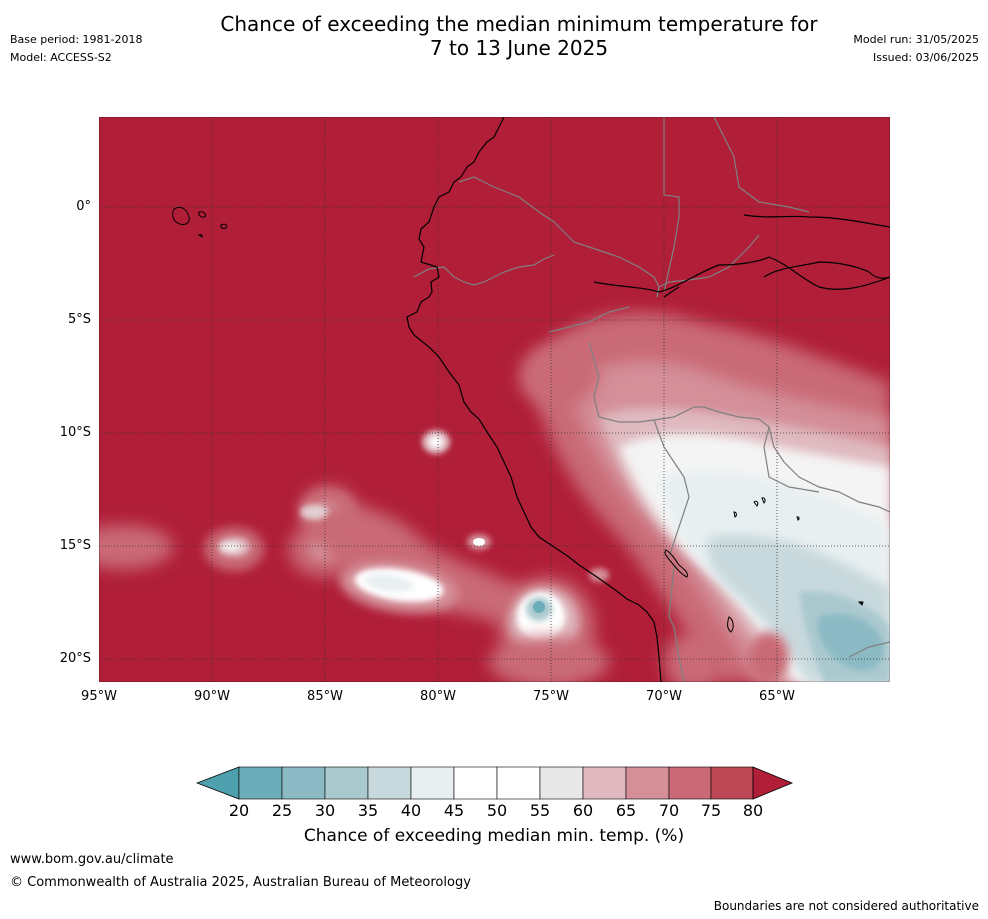 This screenshot has height=919, width=988. I want to click on colorbar-tick: 70, so click(669, 810).